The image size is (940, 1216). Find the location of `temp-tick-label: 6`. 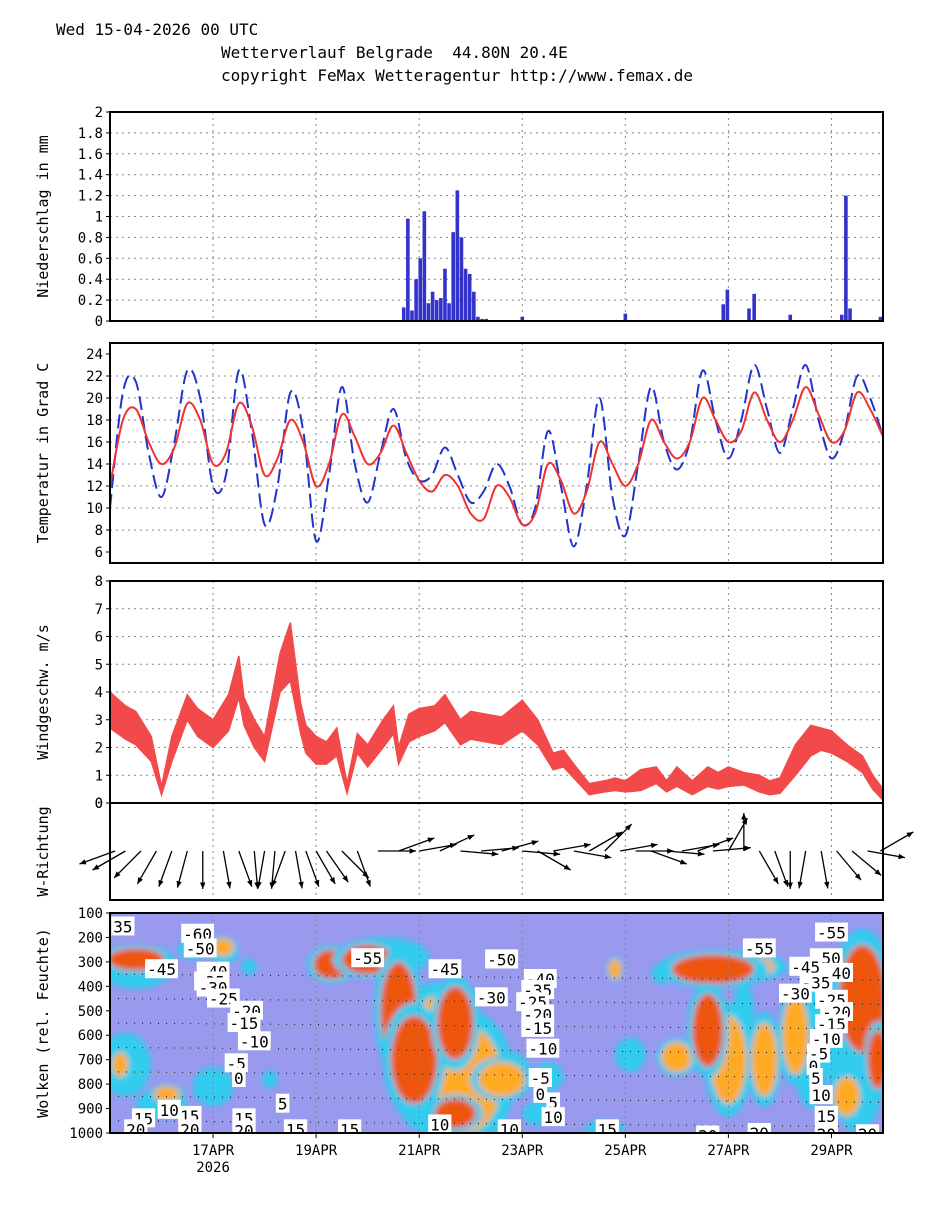

temp-tick-label: 6 is located at coordinates (99, 553).